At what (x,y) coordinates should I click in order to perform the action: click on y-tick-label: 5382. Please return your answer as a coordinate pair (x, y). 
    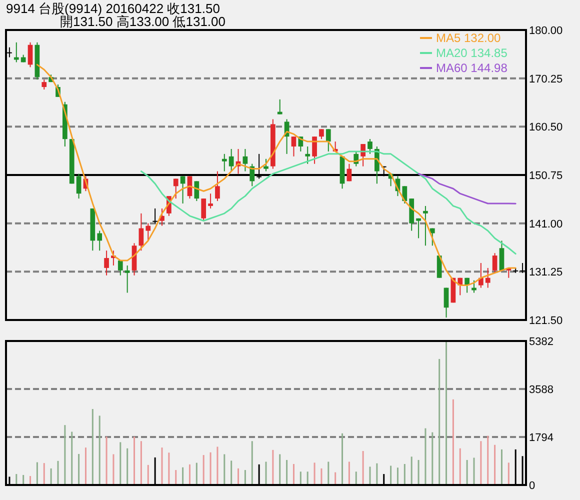
    Looking at the image, I should click on (541, 342).